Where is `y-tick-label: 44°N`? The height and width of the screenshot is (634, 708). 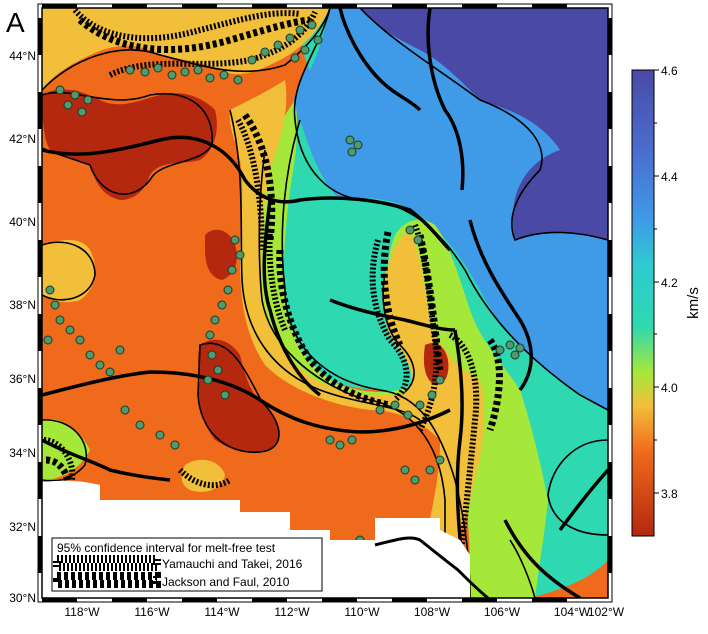
y-tick-label: 44°N is located at coordinates (22, 56).